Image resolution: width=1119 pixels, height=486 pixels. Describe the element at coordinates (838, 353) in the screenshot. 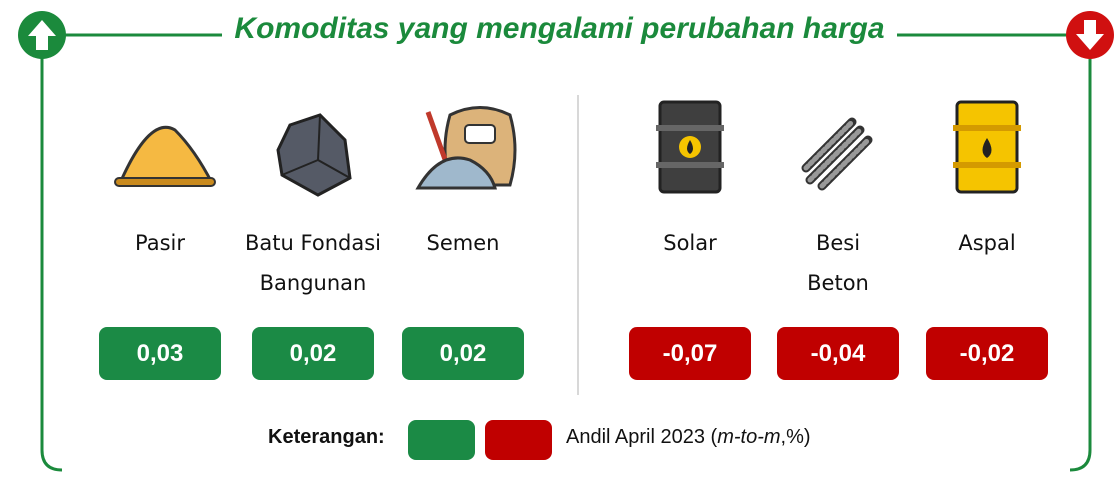

I see `item-value: -0,04` at that location.